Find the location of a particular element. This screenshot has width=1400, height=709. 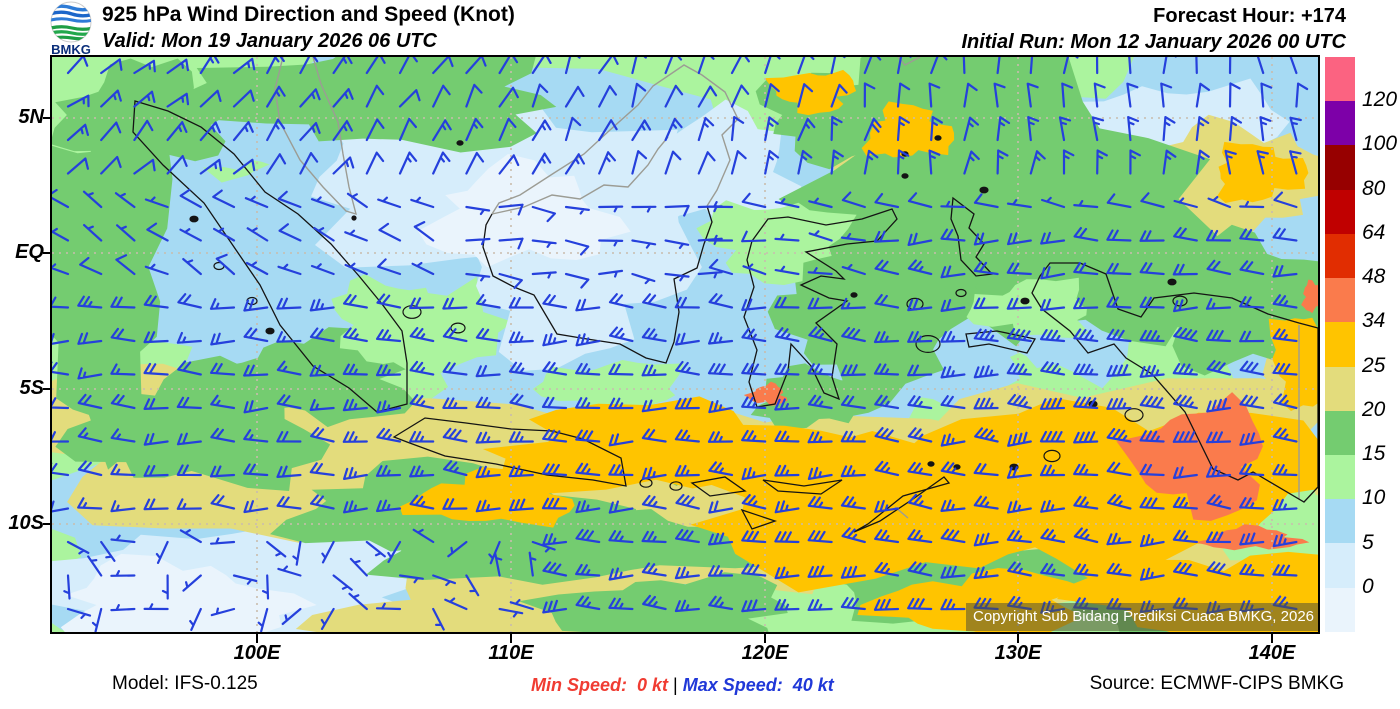

model-label: Model: IFS-0.125 is located at coordinates (185, 683).